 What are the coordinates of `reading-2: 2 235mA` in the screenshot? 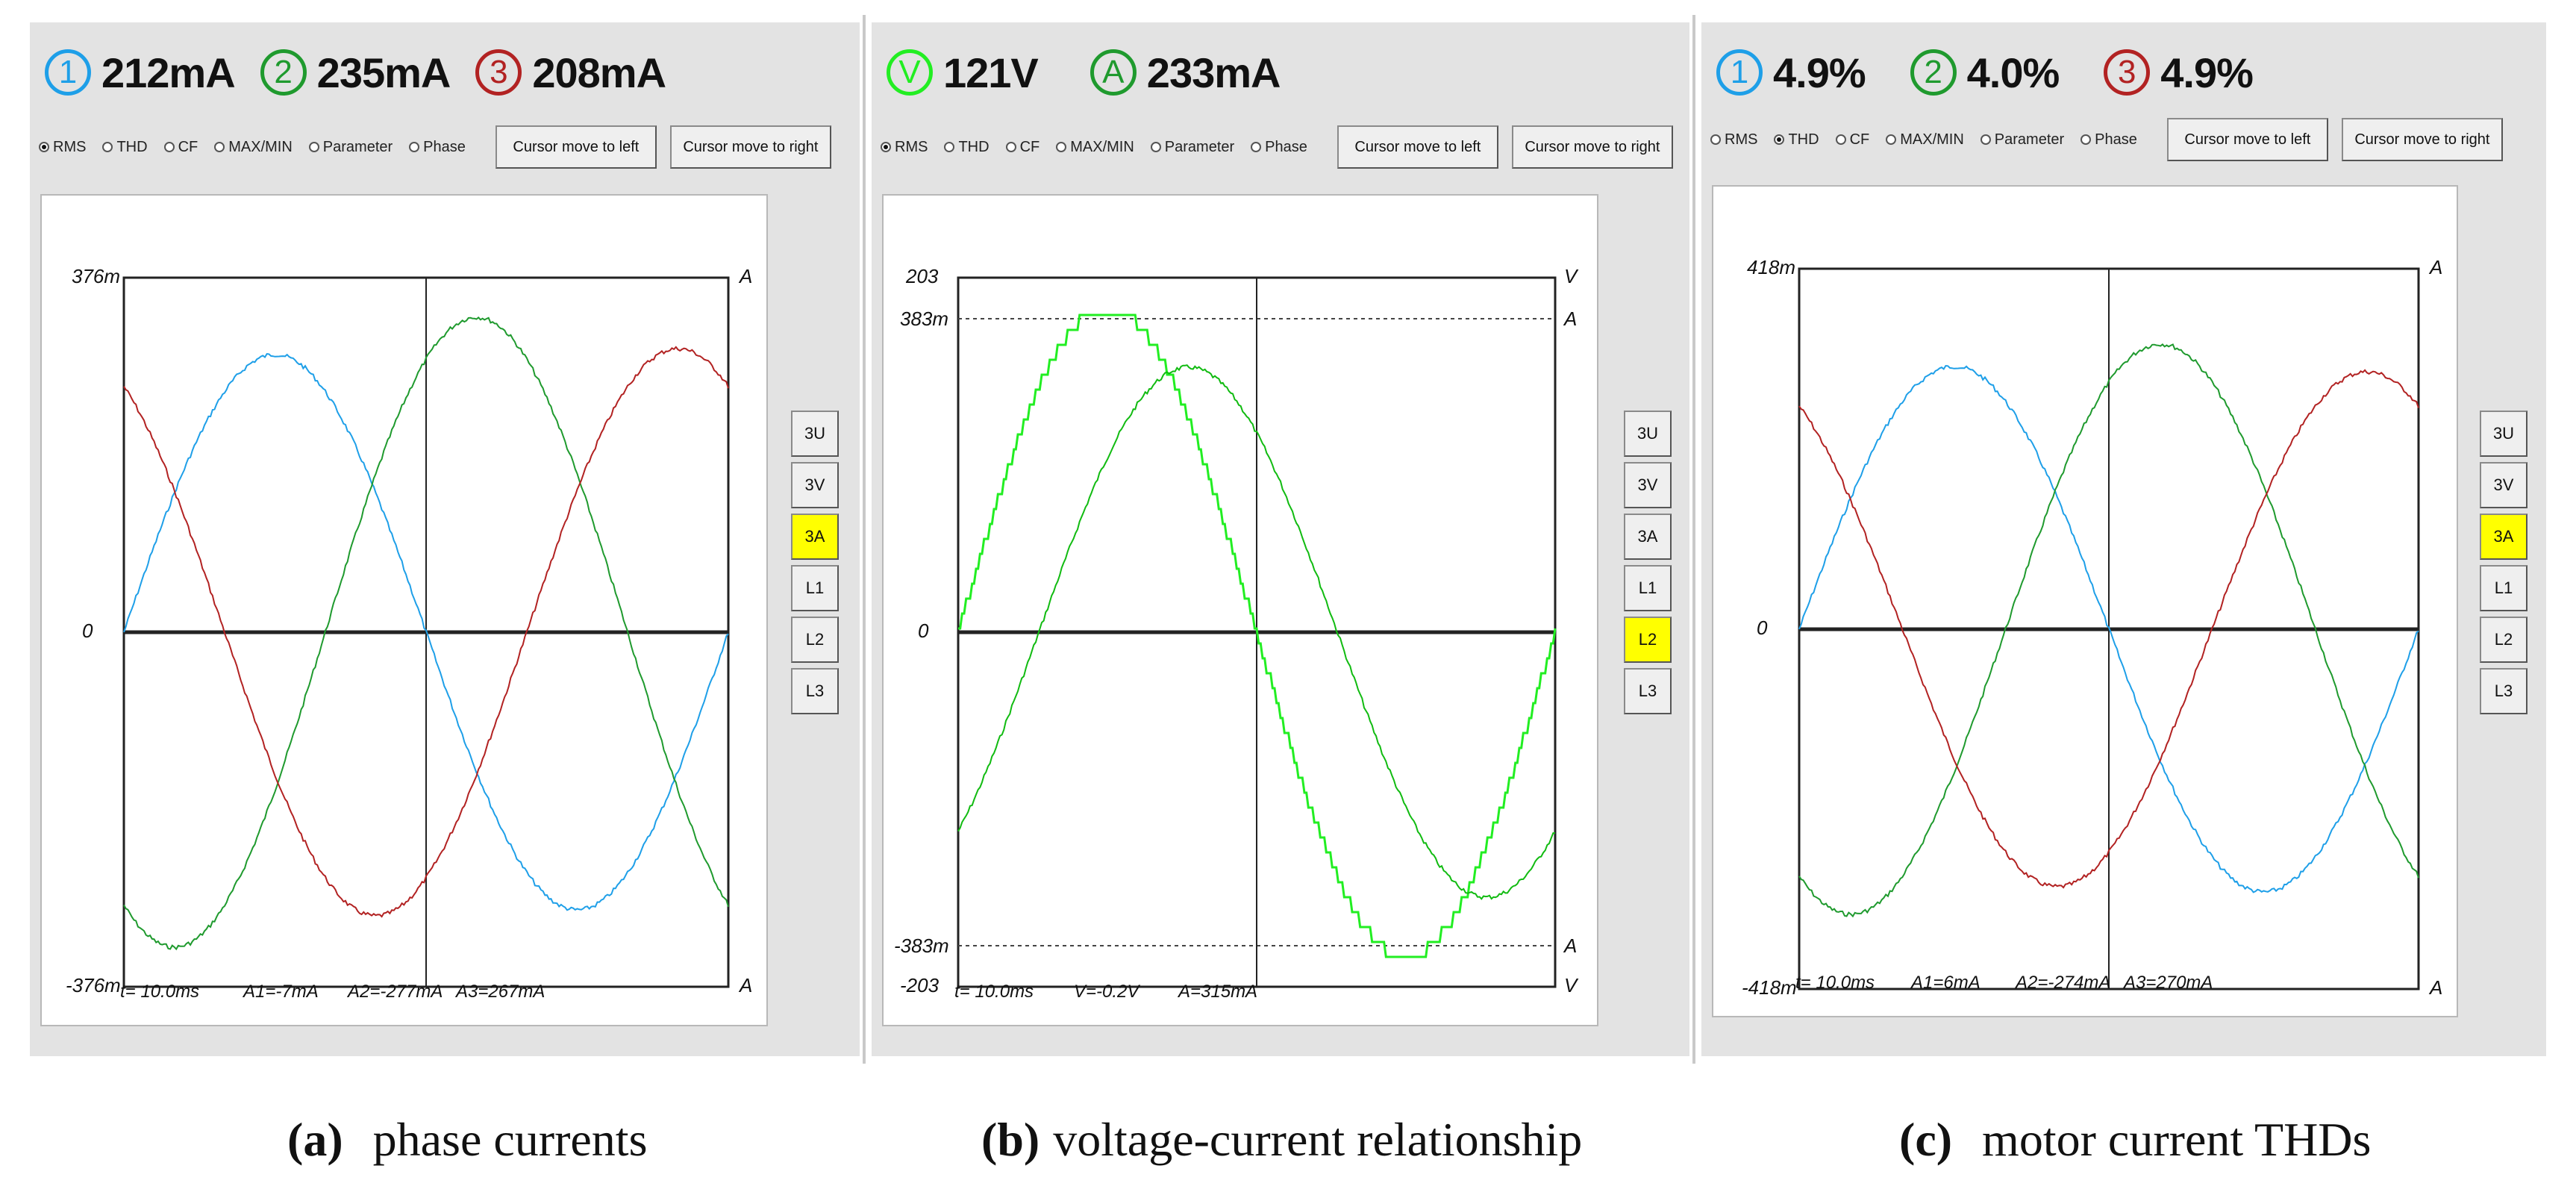 It's located at (355, 73).